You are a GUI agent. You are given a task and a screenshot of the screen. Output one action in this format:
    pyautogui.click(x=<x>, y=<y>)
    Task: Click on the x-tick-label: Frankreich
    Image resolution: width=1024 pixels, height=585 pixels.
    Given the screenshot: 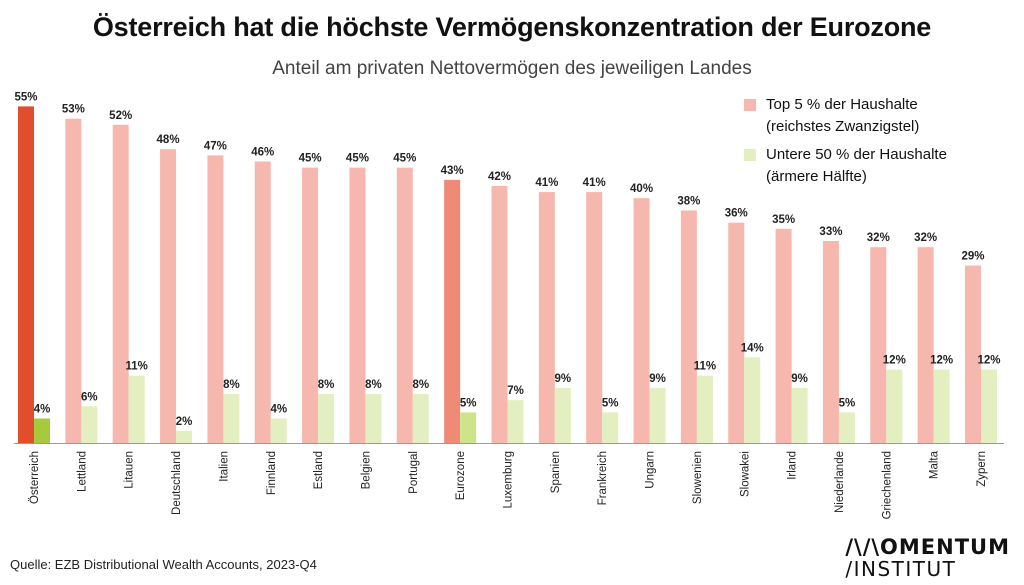 What is the action you would take?
    pyautogui.click(x=603, y=478)
    